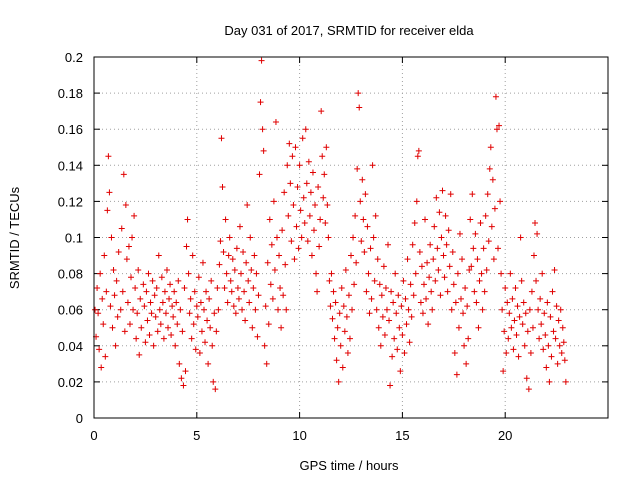 The image size is (640, 480). I want to click on y-tick-label: 0.1, so click(74, 238).